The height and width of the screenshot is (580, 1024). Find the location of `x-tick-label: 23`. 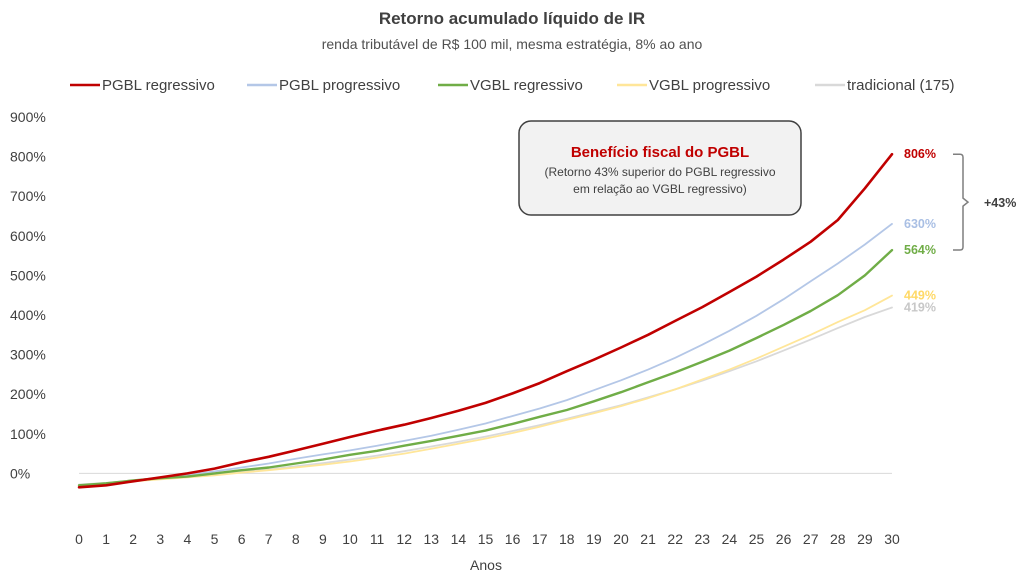

x-tick-label: 23 is located at coordinates (703, 539).